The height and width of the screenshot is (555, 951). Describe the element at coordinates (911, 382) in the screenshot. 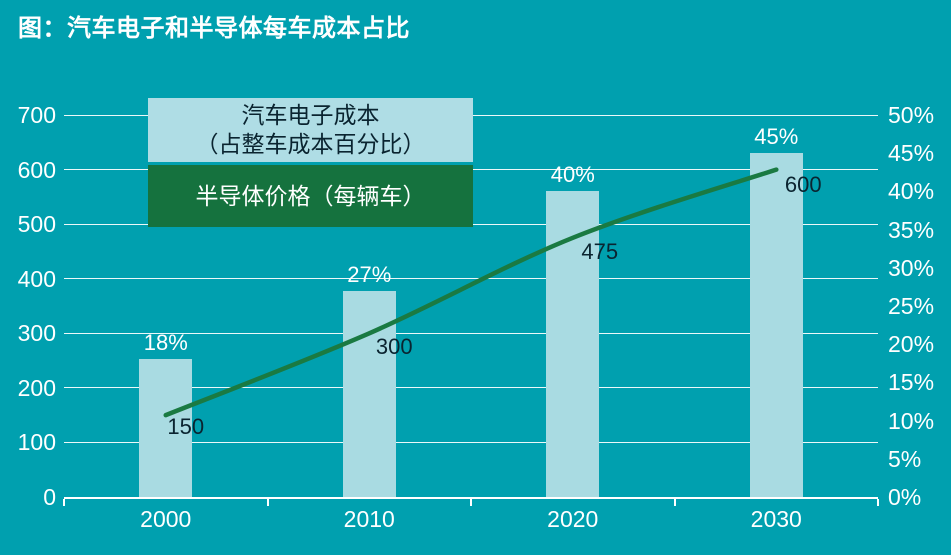

I see `right-axis-label: 15%` at that location.